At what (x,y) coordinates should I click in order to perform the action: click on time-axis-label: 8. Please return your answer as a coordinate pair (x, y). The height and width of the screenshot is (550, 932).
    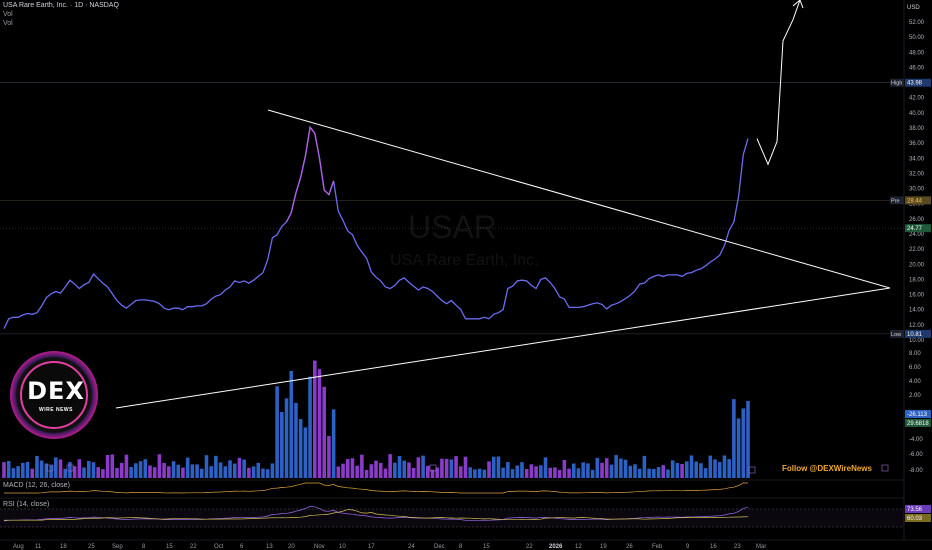
    Looking at the image, I should click on (144, 547).